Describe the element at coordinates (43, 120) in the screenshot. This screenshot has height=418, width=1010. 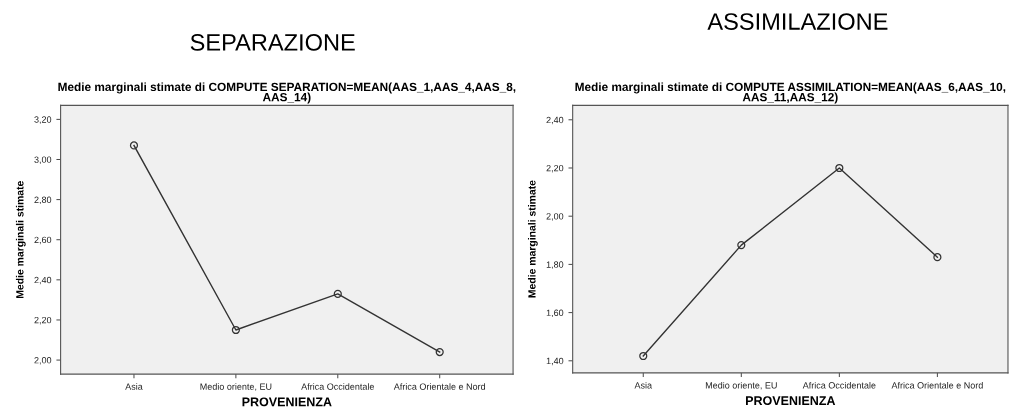
I see `y-tick-label: 3,20` at that location.